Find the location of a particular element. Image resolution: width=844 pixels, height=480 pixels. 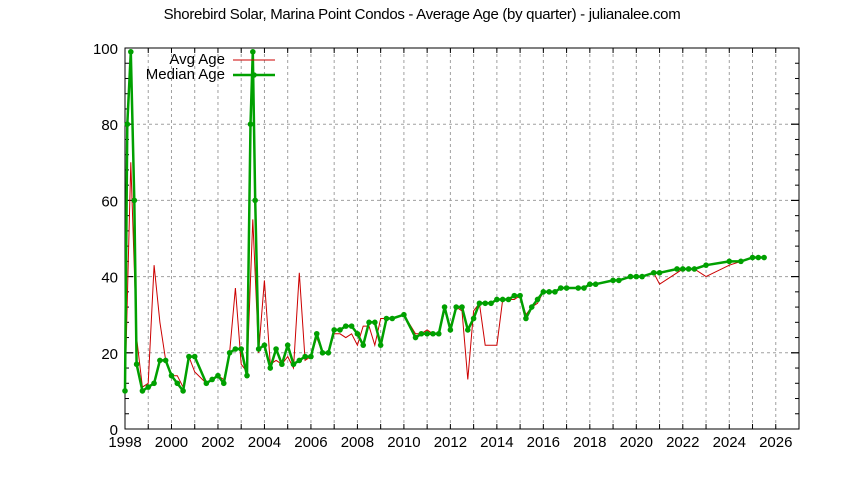

x-tick-label: 2022 is located at coordinates (682, 442).